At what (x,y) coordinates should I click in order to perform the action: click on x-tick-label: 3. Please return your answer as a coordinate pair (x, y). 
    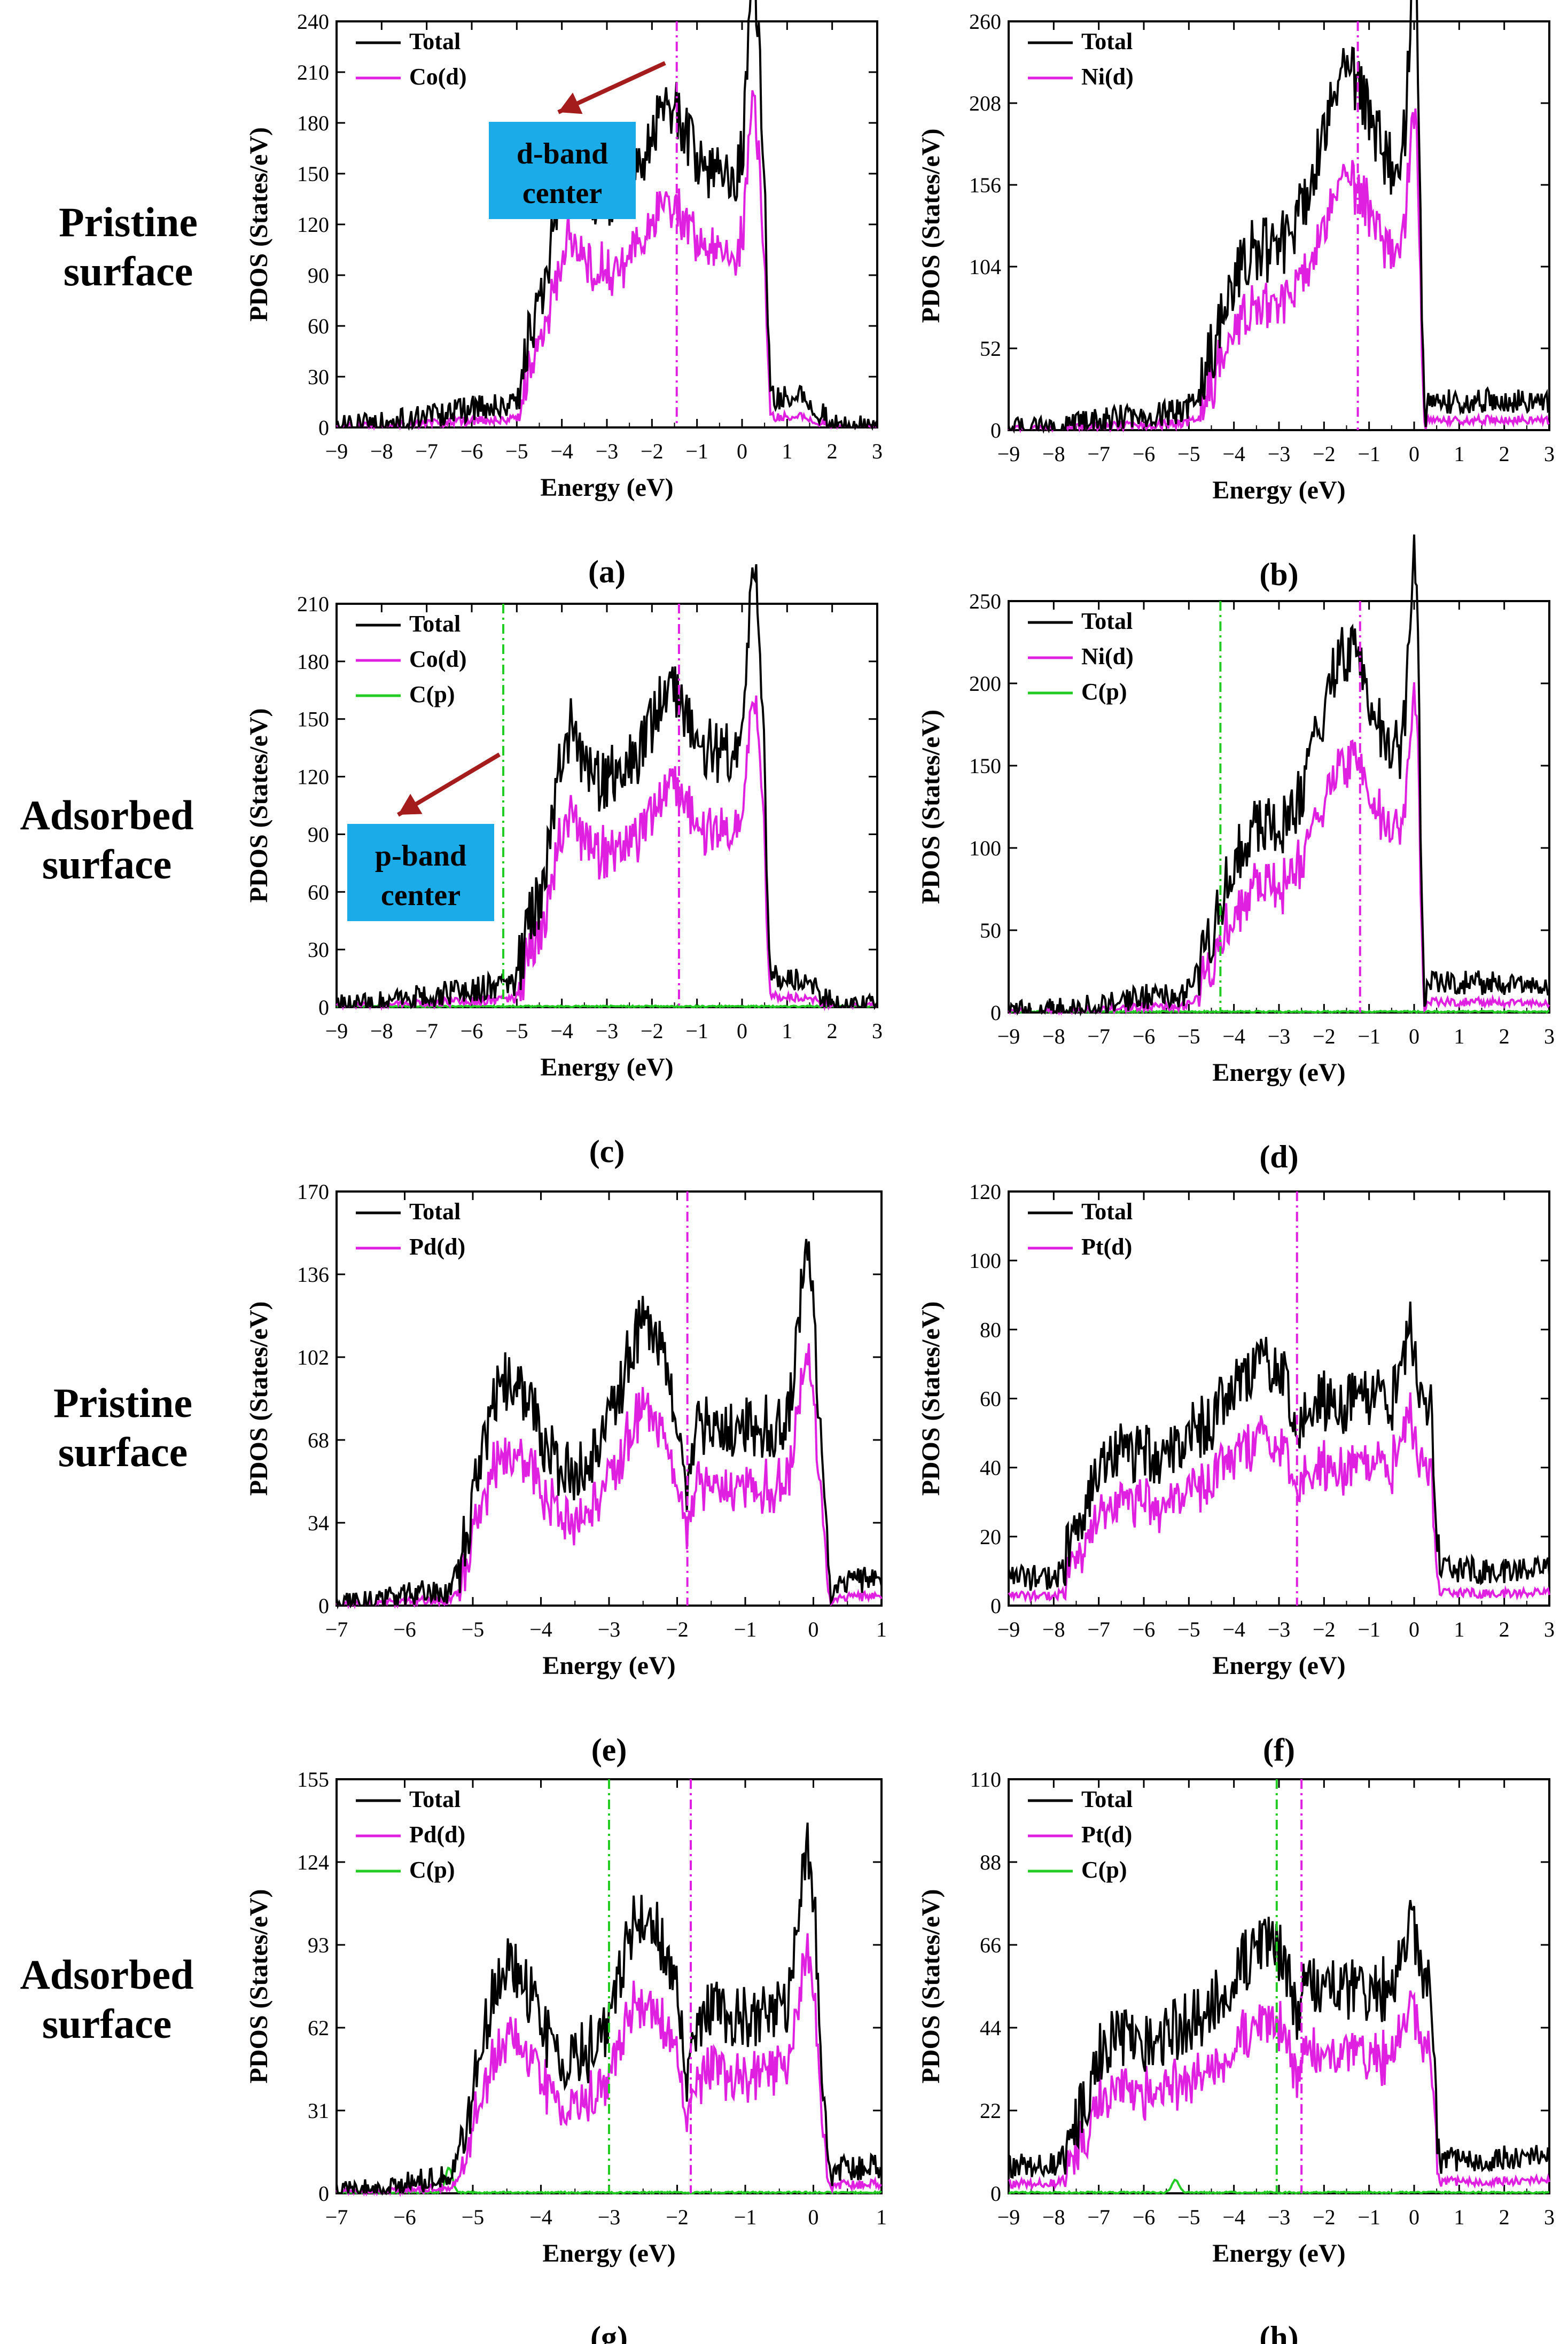
    Looking at the image, I should click on (1549, 2217).